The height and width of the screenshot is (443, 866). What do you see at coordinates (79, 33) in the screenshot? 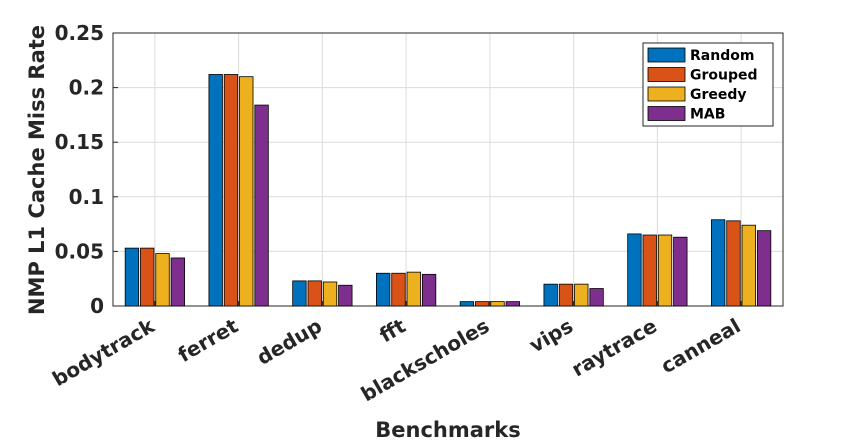
I see `y-tick-label: 0.25` at bounding box center [79, 33].